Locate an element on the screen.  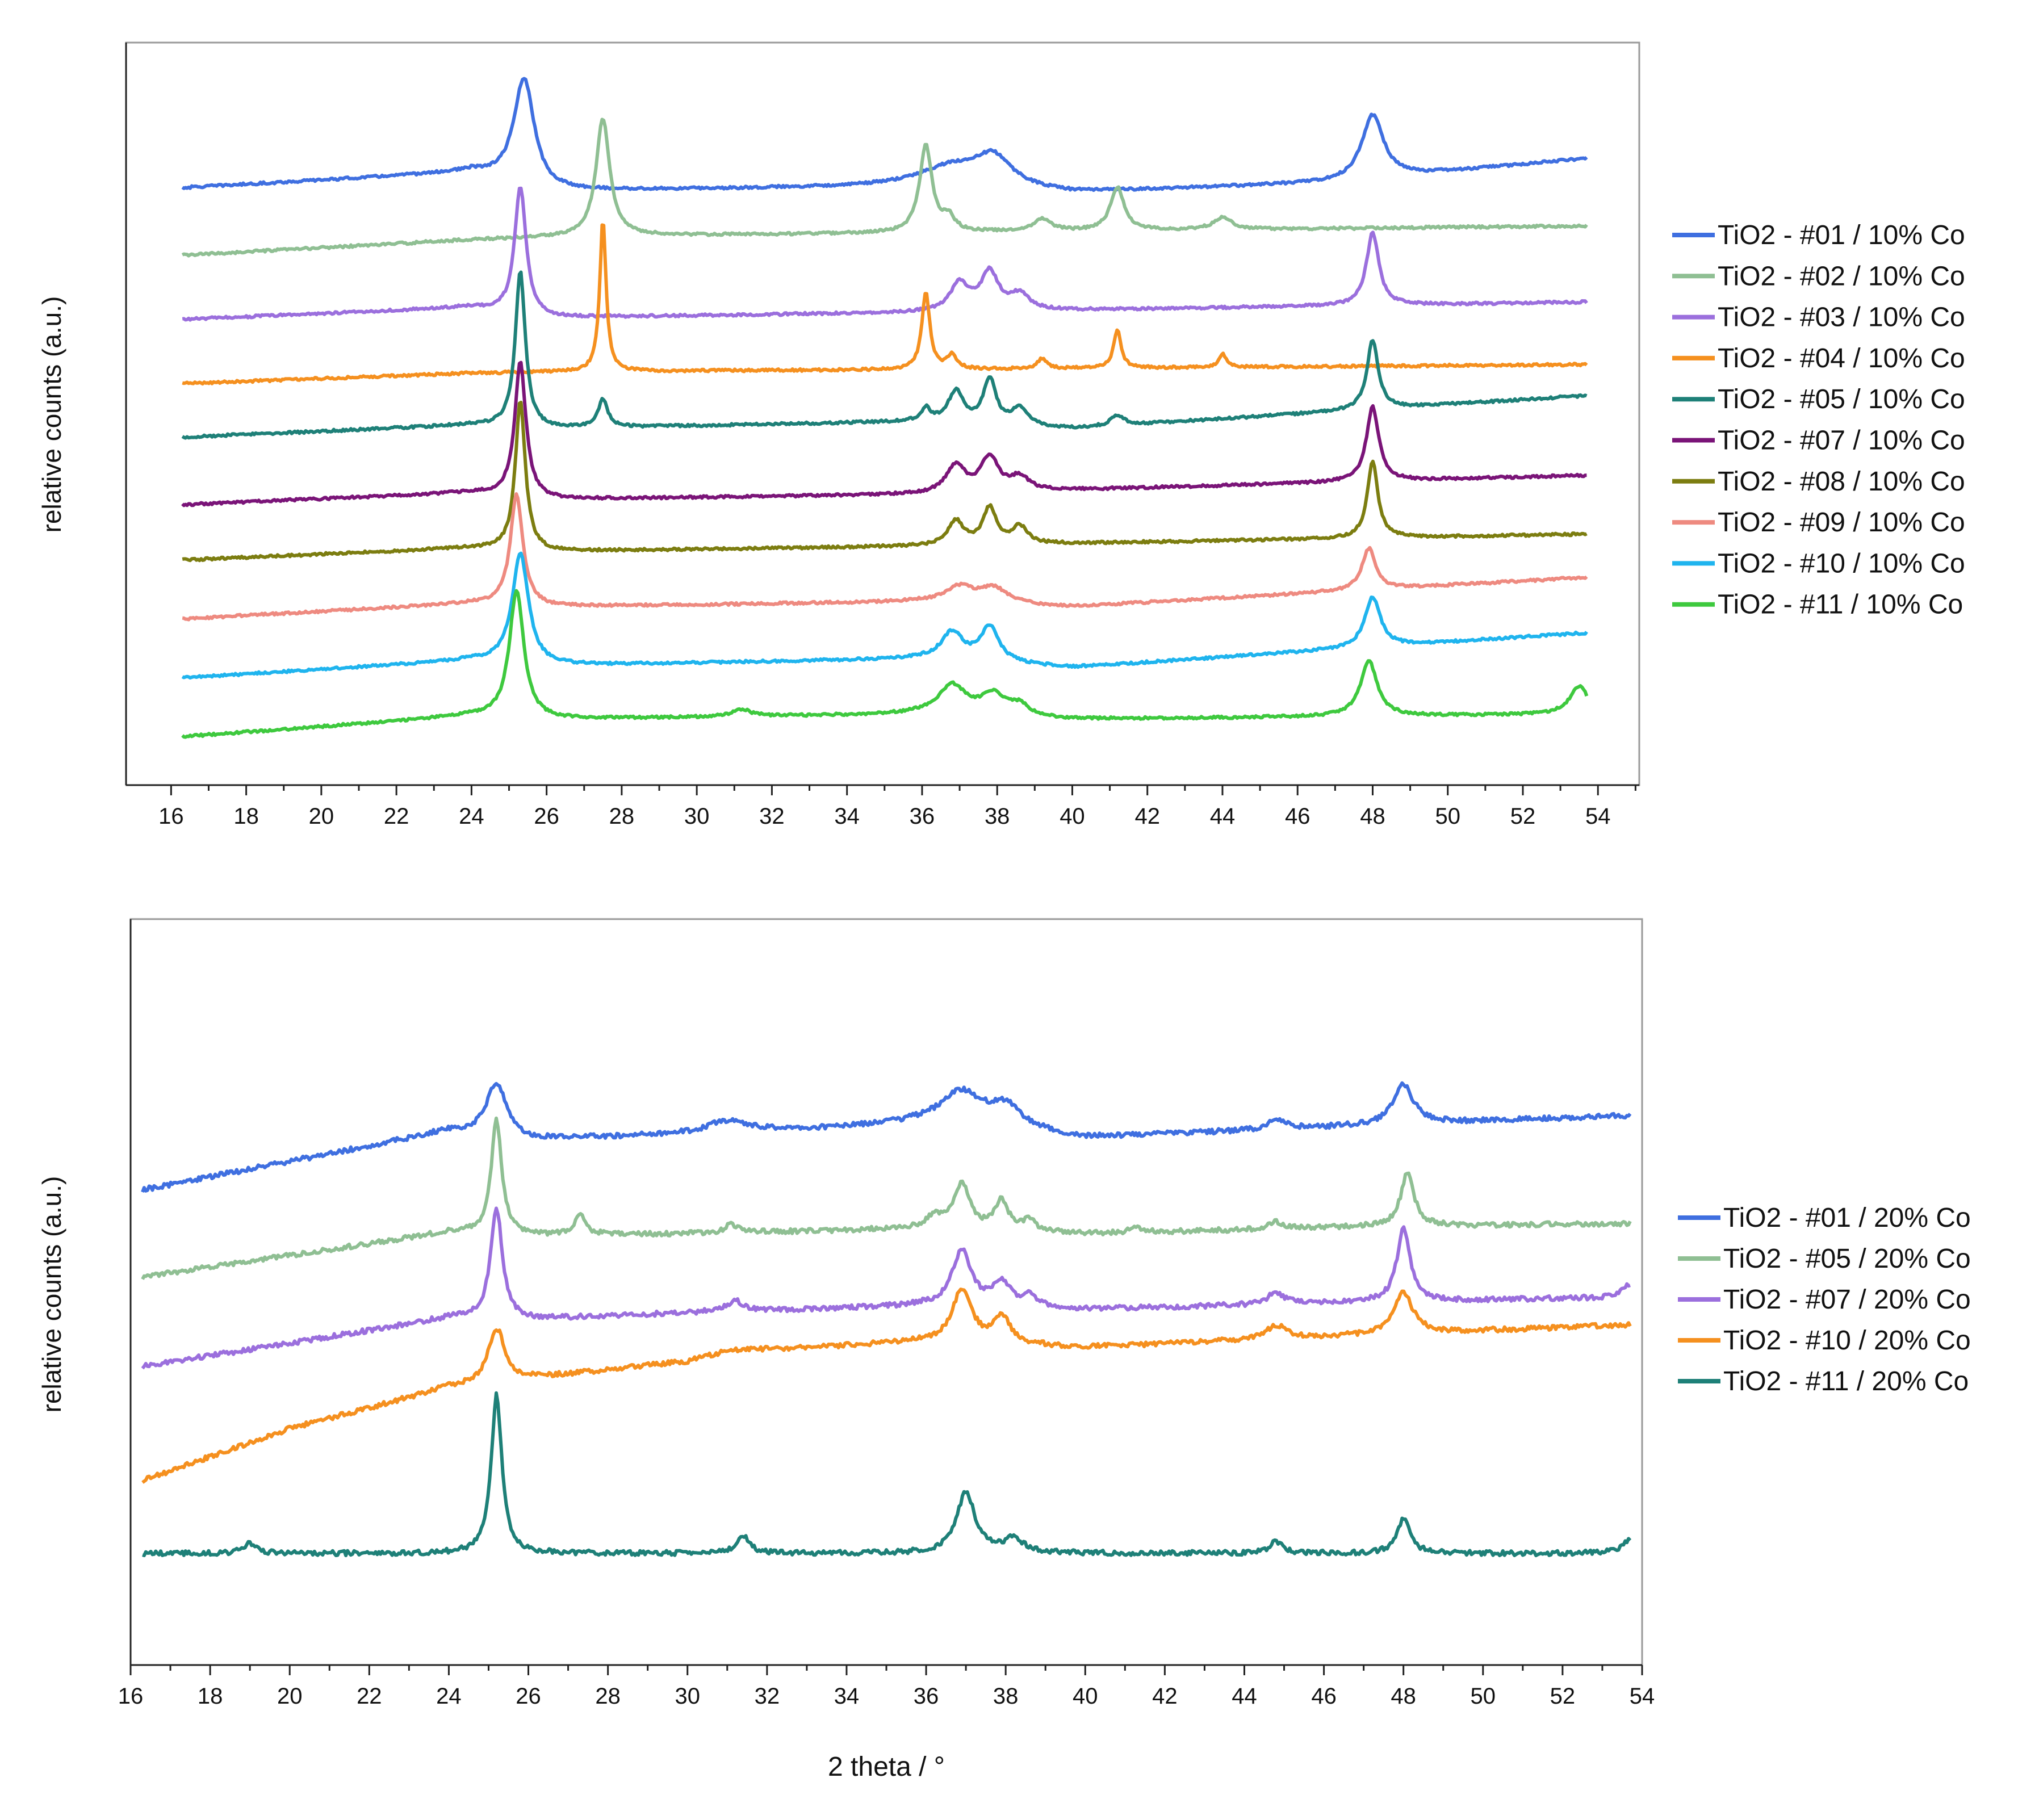
top-x-tick-label: 20 is located at coordinates (321, 816).